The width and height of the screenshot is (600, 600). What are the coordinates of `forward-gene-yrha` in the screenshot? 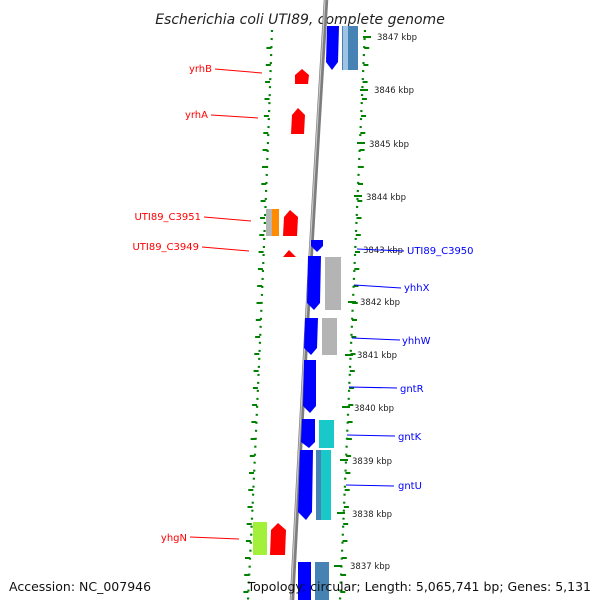 It's located at (298, 121).